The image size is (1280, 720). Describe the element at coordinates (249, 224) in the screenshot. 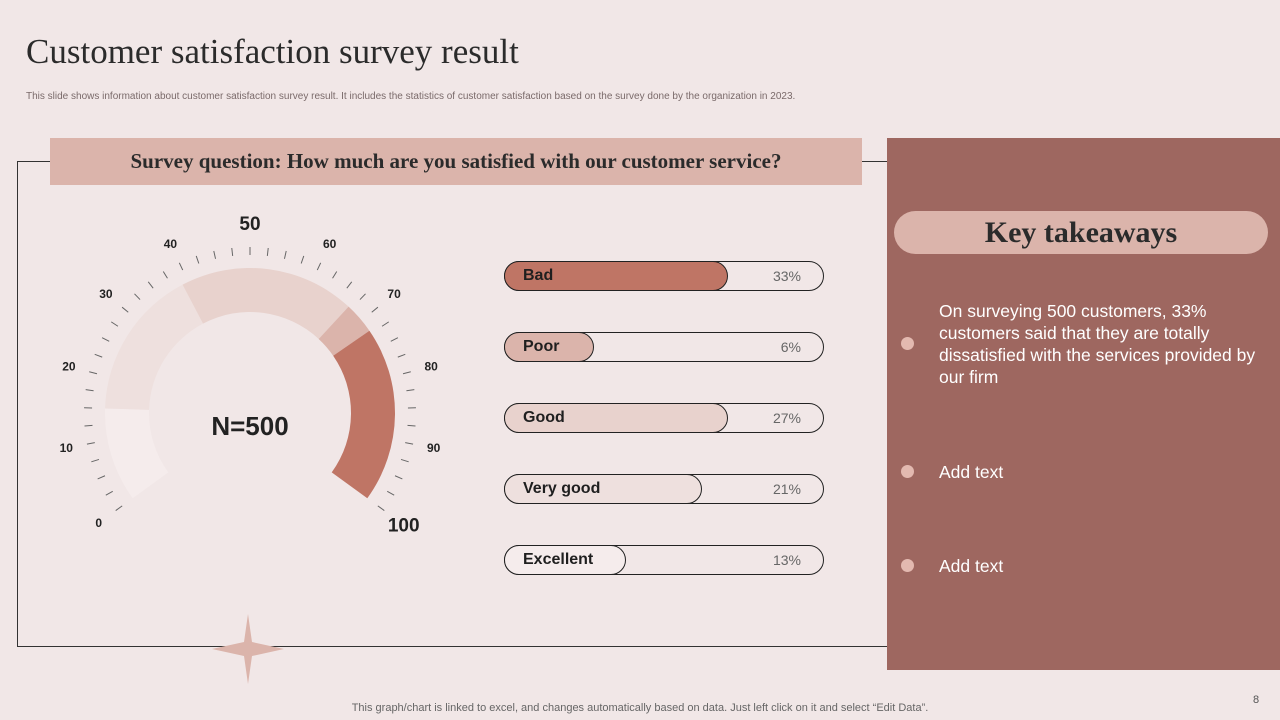

I see `gauge-scale-label: 50` at that location.